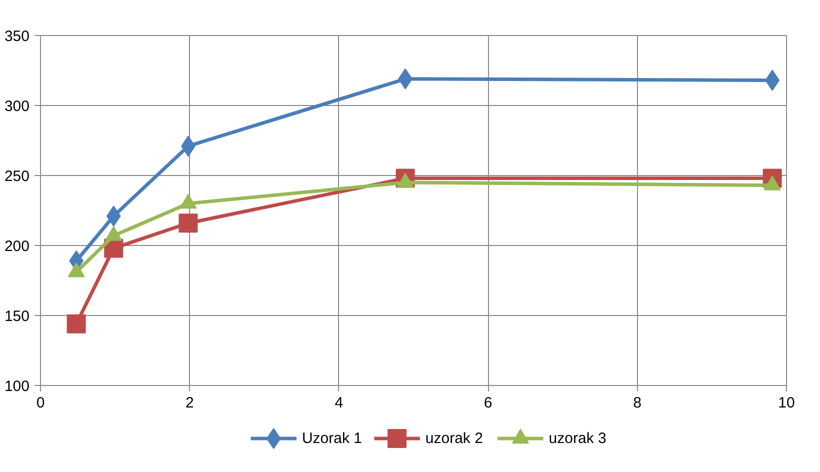 This screenshot has height=472, width=820. Describe the element at coordinates (17, 246) in the screenshot. I see `y-tick-label: 200` at that location.